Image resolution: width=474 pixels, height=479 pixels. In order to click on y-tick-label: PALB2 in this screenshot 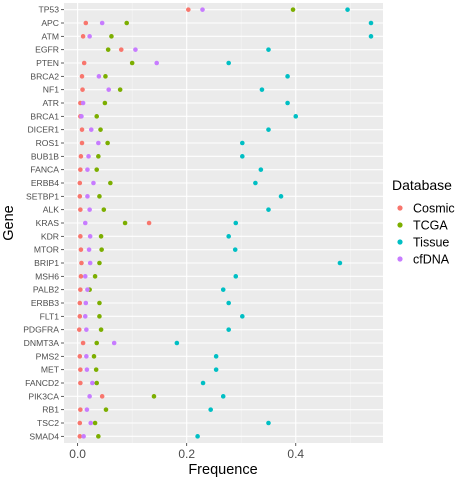, I will do `click(46, 290)`.